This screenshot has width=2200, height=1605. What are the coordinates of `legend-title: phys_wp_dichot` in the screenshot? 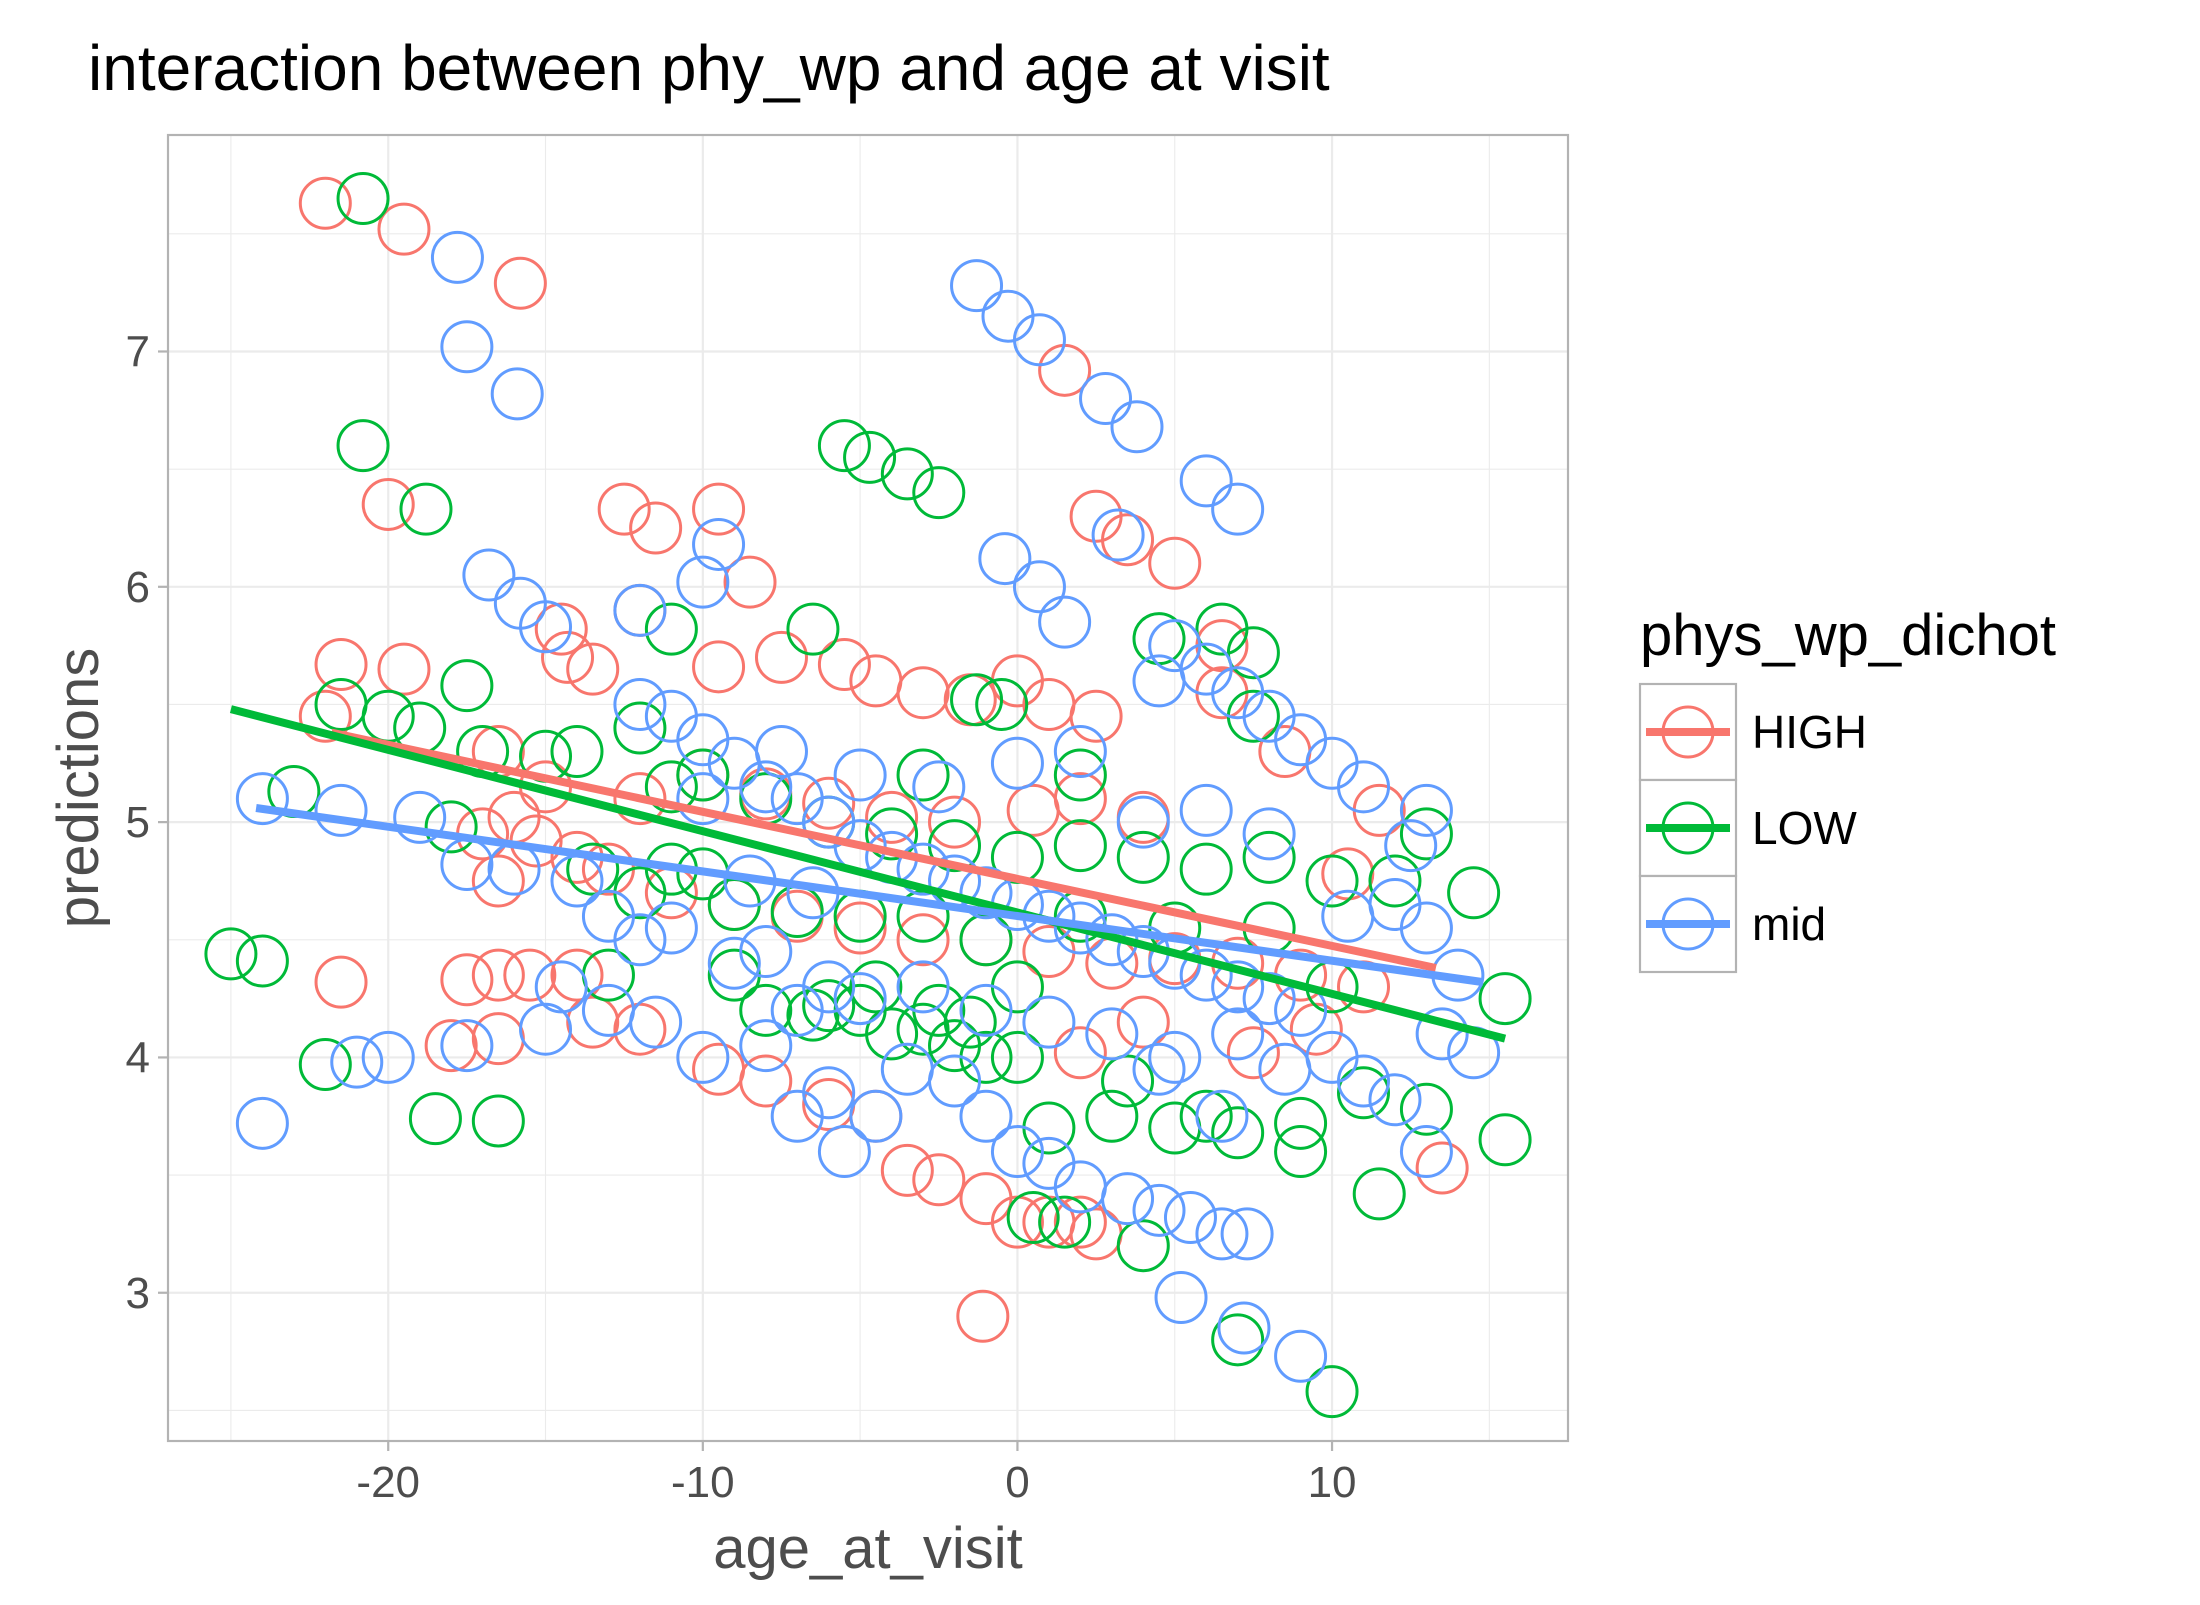 It's located at (1848, 635).